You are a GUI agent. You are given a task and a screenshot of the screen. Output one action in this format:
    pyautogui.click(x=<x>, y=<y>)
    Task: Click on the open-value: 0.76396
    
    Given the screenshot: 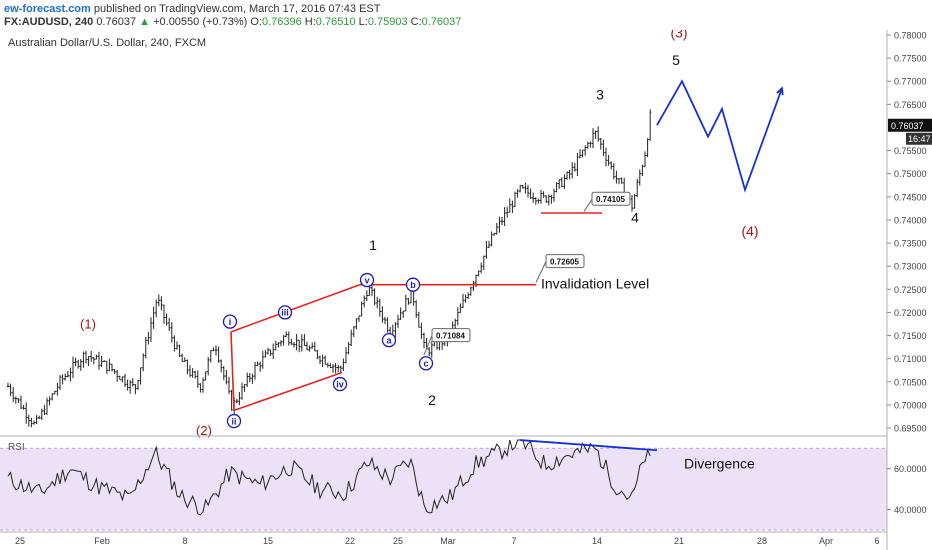 What is the action you would take?
    pyautogui.click(x=281, y=22)
    